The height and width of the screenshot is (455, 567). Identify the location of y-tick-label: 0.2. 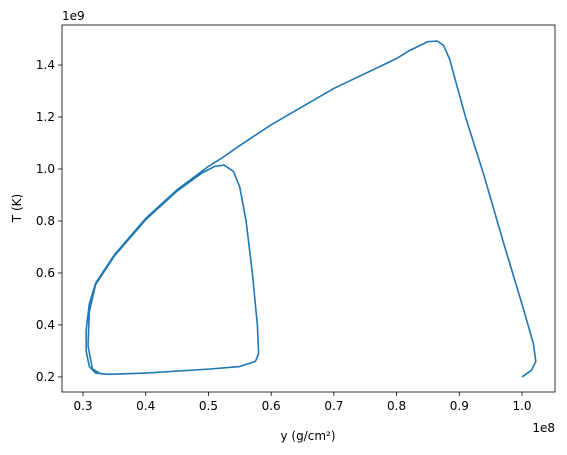
(45, 377).